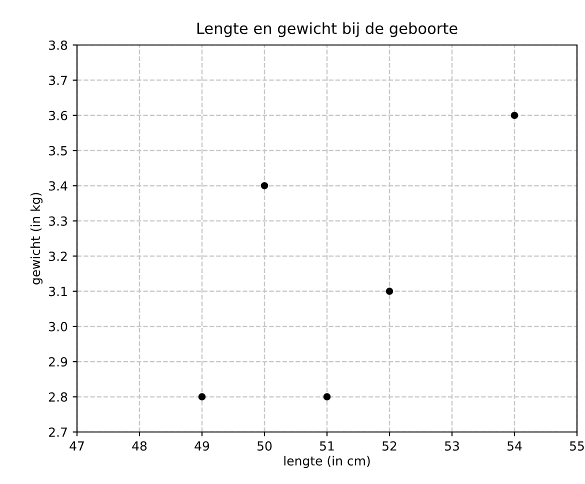  What do you see at coordinates (452, 446) in the screenshot?
I see `x-tick-label: 53` at bounding box center [452, 446].